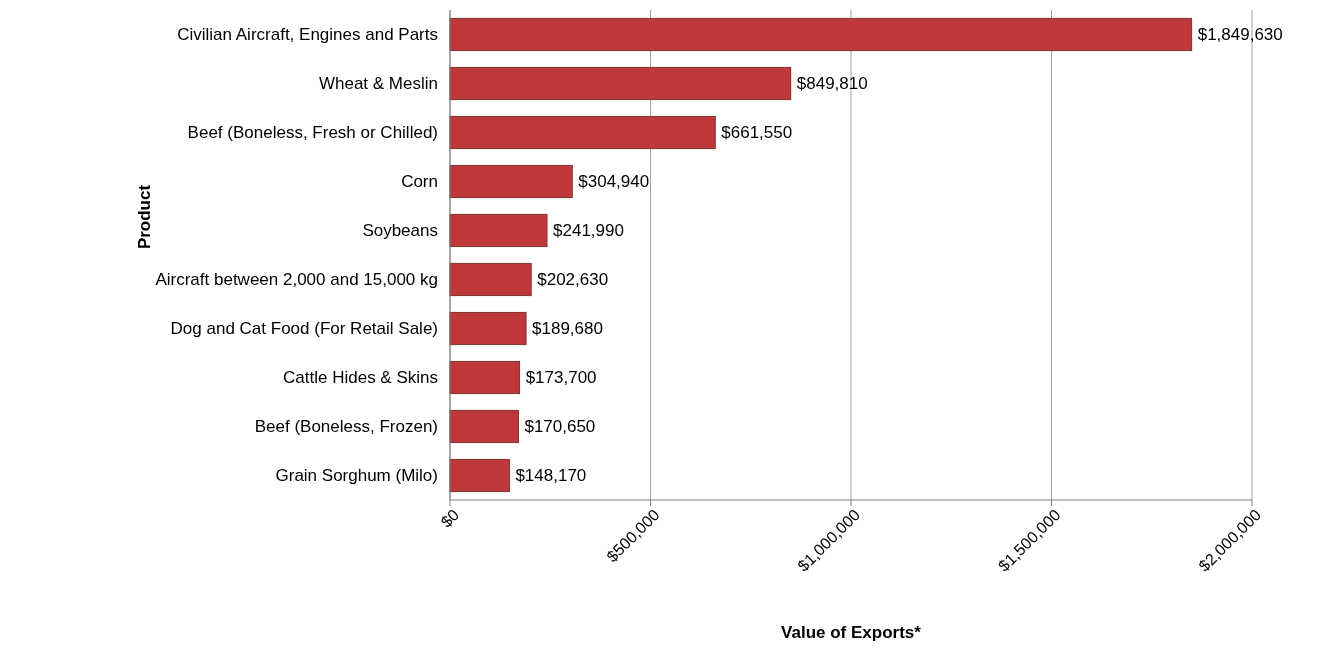 This screenshot has height=652, width=1325. I want to click on y-tick-label: Dog and Cat Food (For Retail Sale), so click(304, 329).